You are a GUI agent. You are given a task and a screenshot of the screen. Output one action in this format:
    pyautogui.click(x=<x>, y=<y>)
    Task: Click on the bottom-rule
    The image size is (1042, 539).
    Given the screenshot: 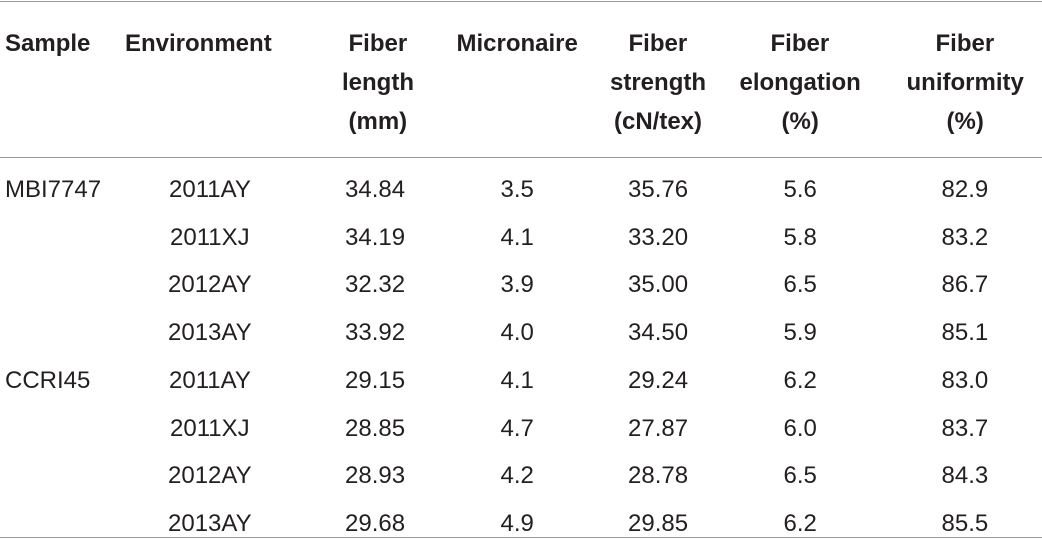 What is the action you would take?
    pyautogui.click(x=521, y=537)
    